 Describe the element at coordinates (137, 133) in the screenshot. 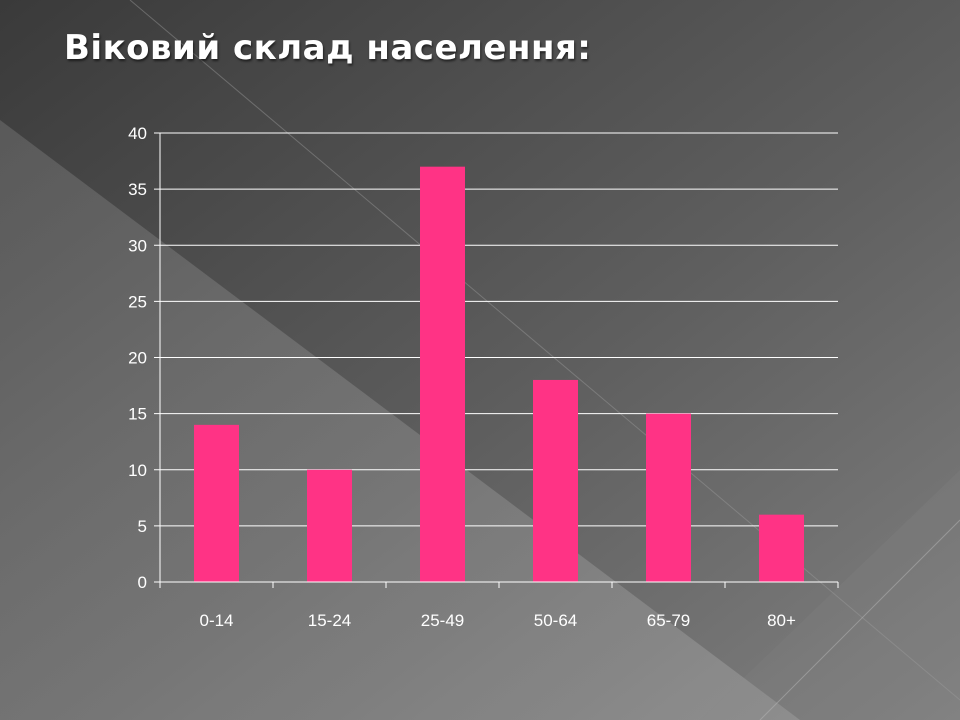

I see `y-tick-label: 40` at that location.